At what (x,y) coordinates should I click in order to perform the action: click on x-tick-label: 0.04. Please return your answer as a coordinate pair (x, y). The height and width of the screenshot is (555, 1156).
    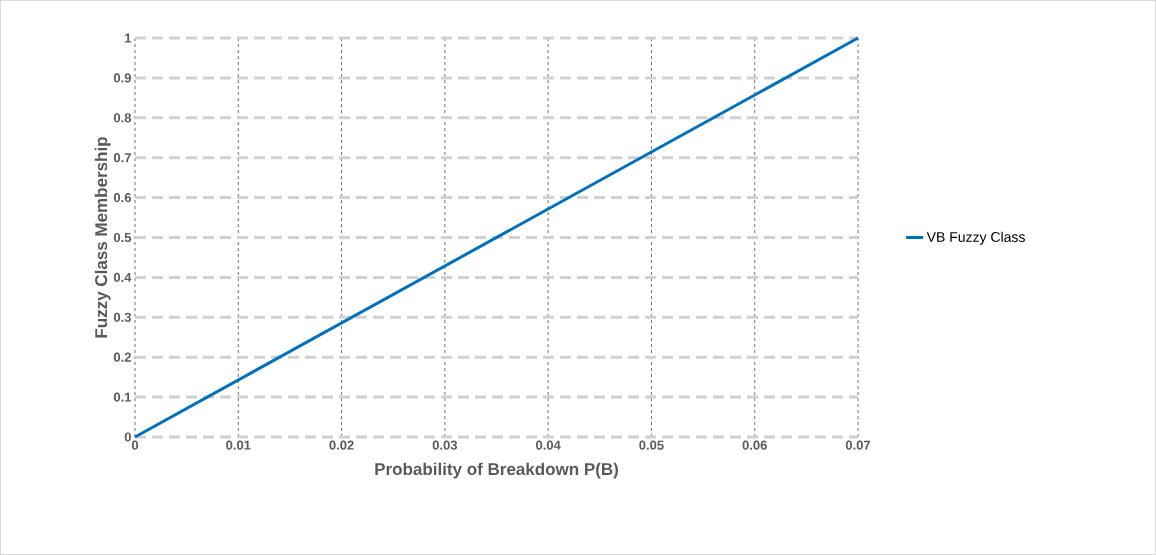
    Looking at the image, I should click on (548, 445).